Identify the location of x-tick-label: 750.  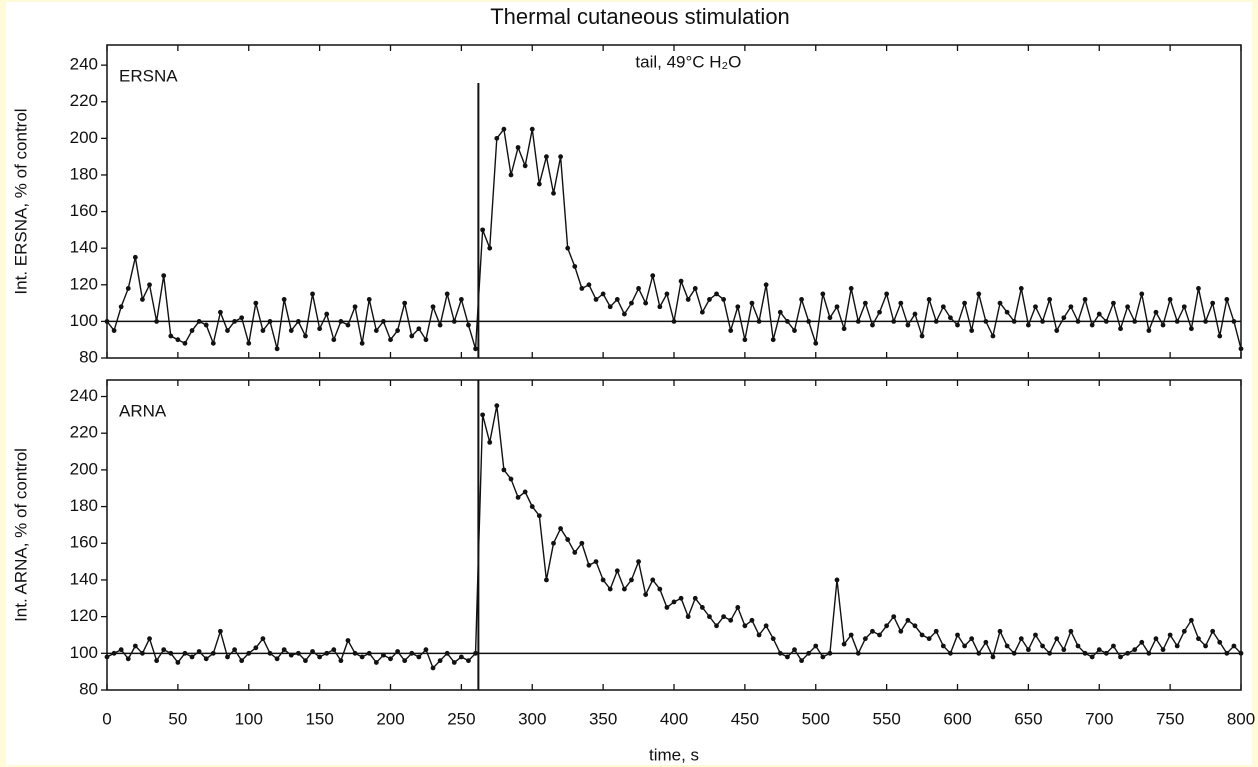
(1170, 718).